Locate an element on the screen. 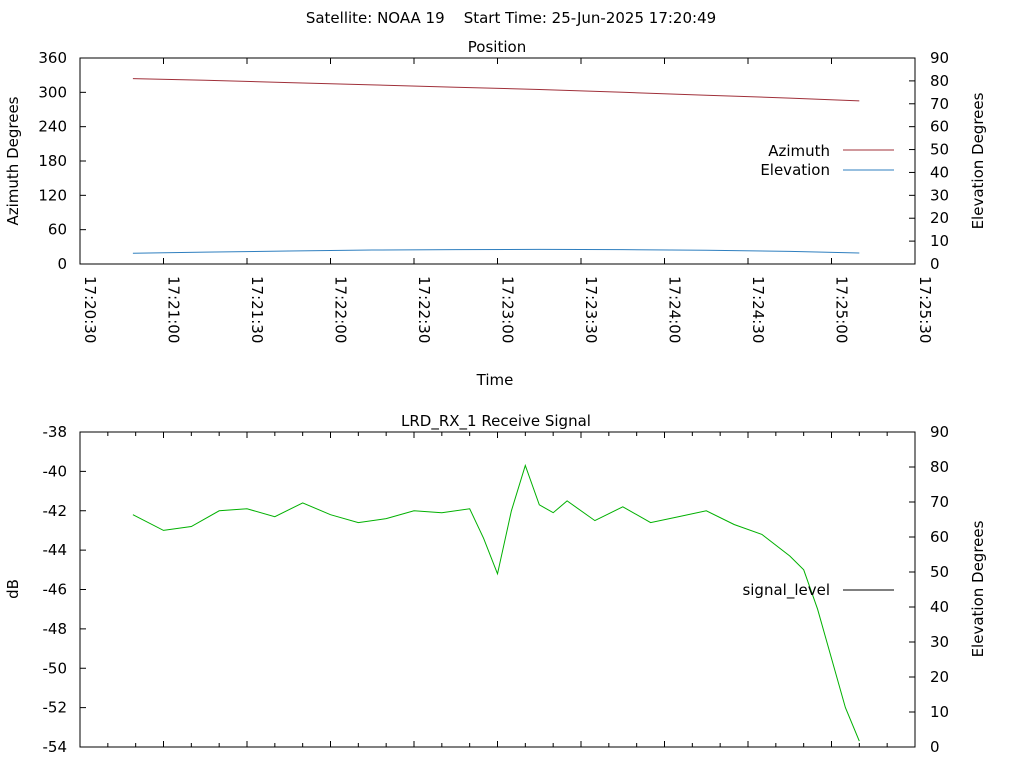 This screenshot has width=1024, height=768. signal-y-axis-label: dB is located at coordinates (13, 589).